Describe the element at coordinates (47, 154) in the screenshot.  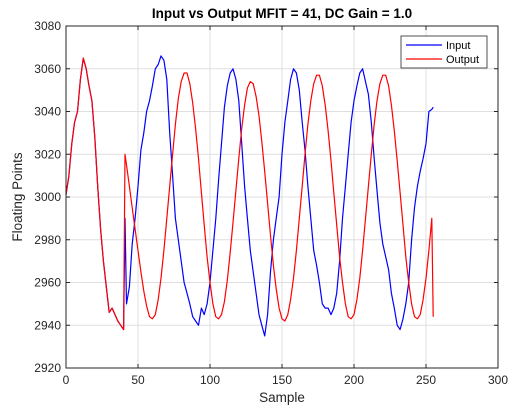
I see `y-tick-label: 3020` at that location.